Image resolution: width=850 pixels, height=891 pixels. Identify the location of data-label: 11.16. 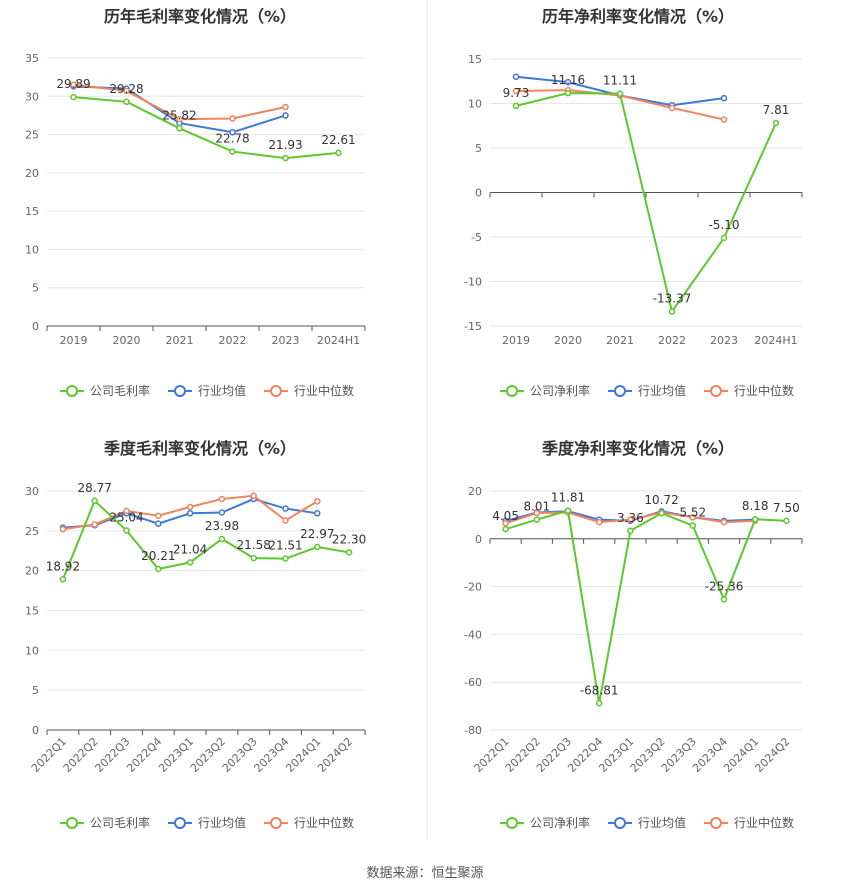
(568, 80).